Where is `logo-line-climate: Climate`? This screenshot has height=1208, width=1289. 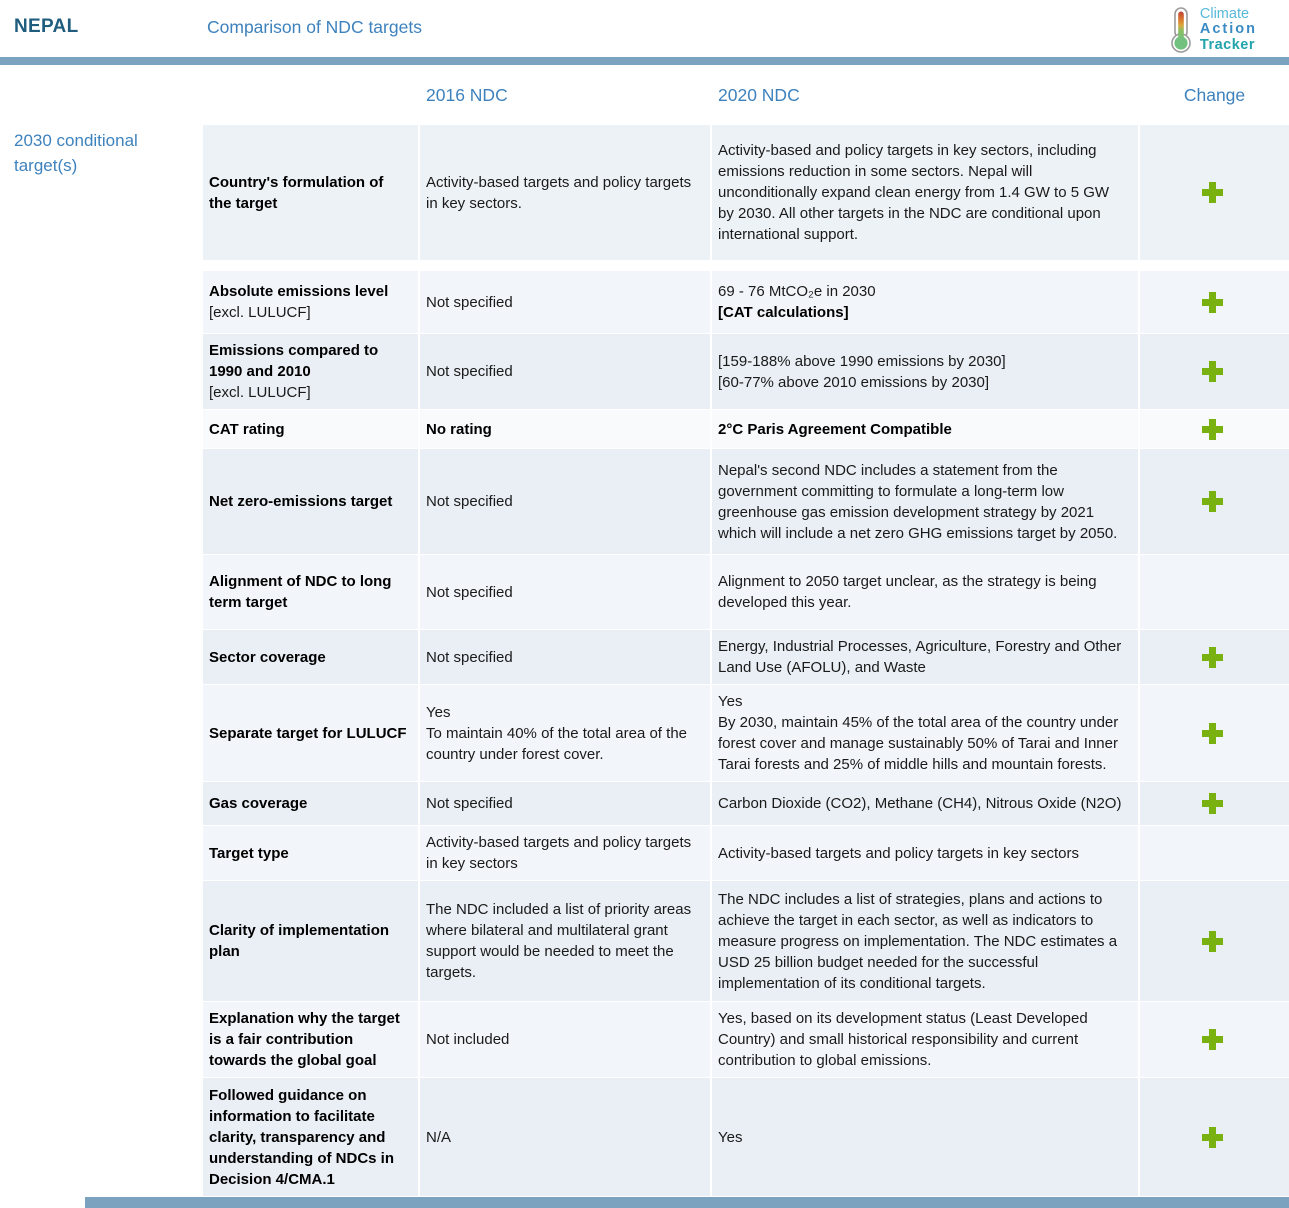
logo-line-climate: Climate is located at coordinates (1224, 14).